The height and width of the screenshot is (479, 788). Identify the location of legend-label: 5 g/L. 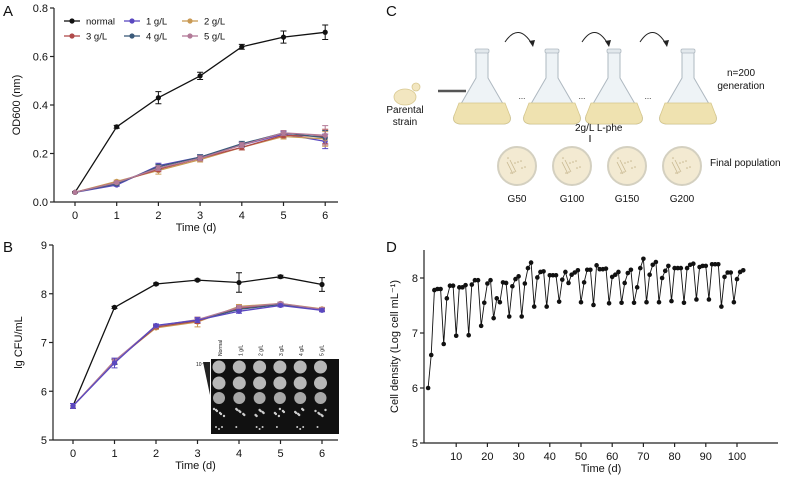
(214, 37).